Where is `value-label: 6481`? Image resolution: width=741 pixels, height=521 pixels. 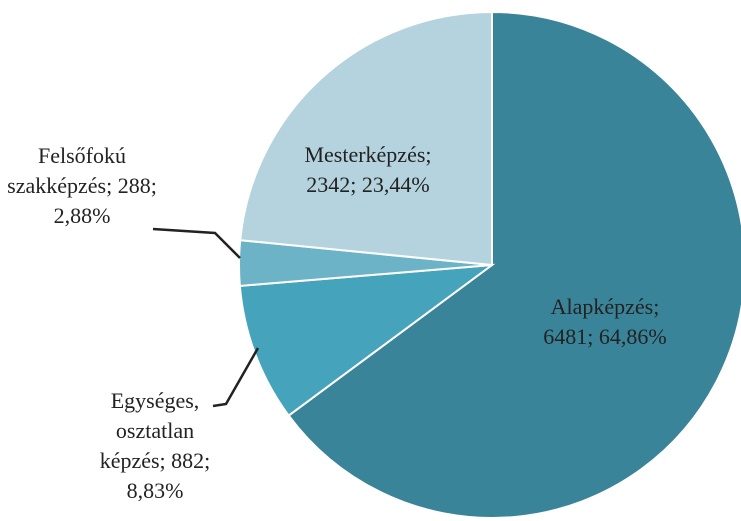
value-label: 6481 is located at coordinates (565, 336).